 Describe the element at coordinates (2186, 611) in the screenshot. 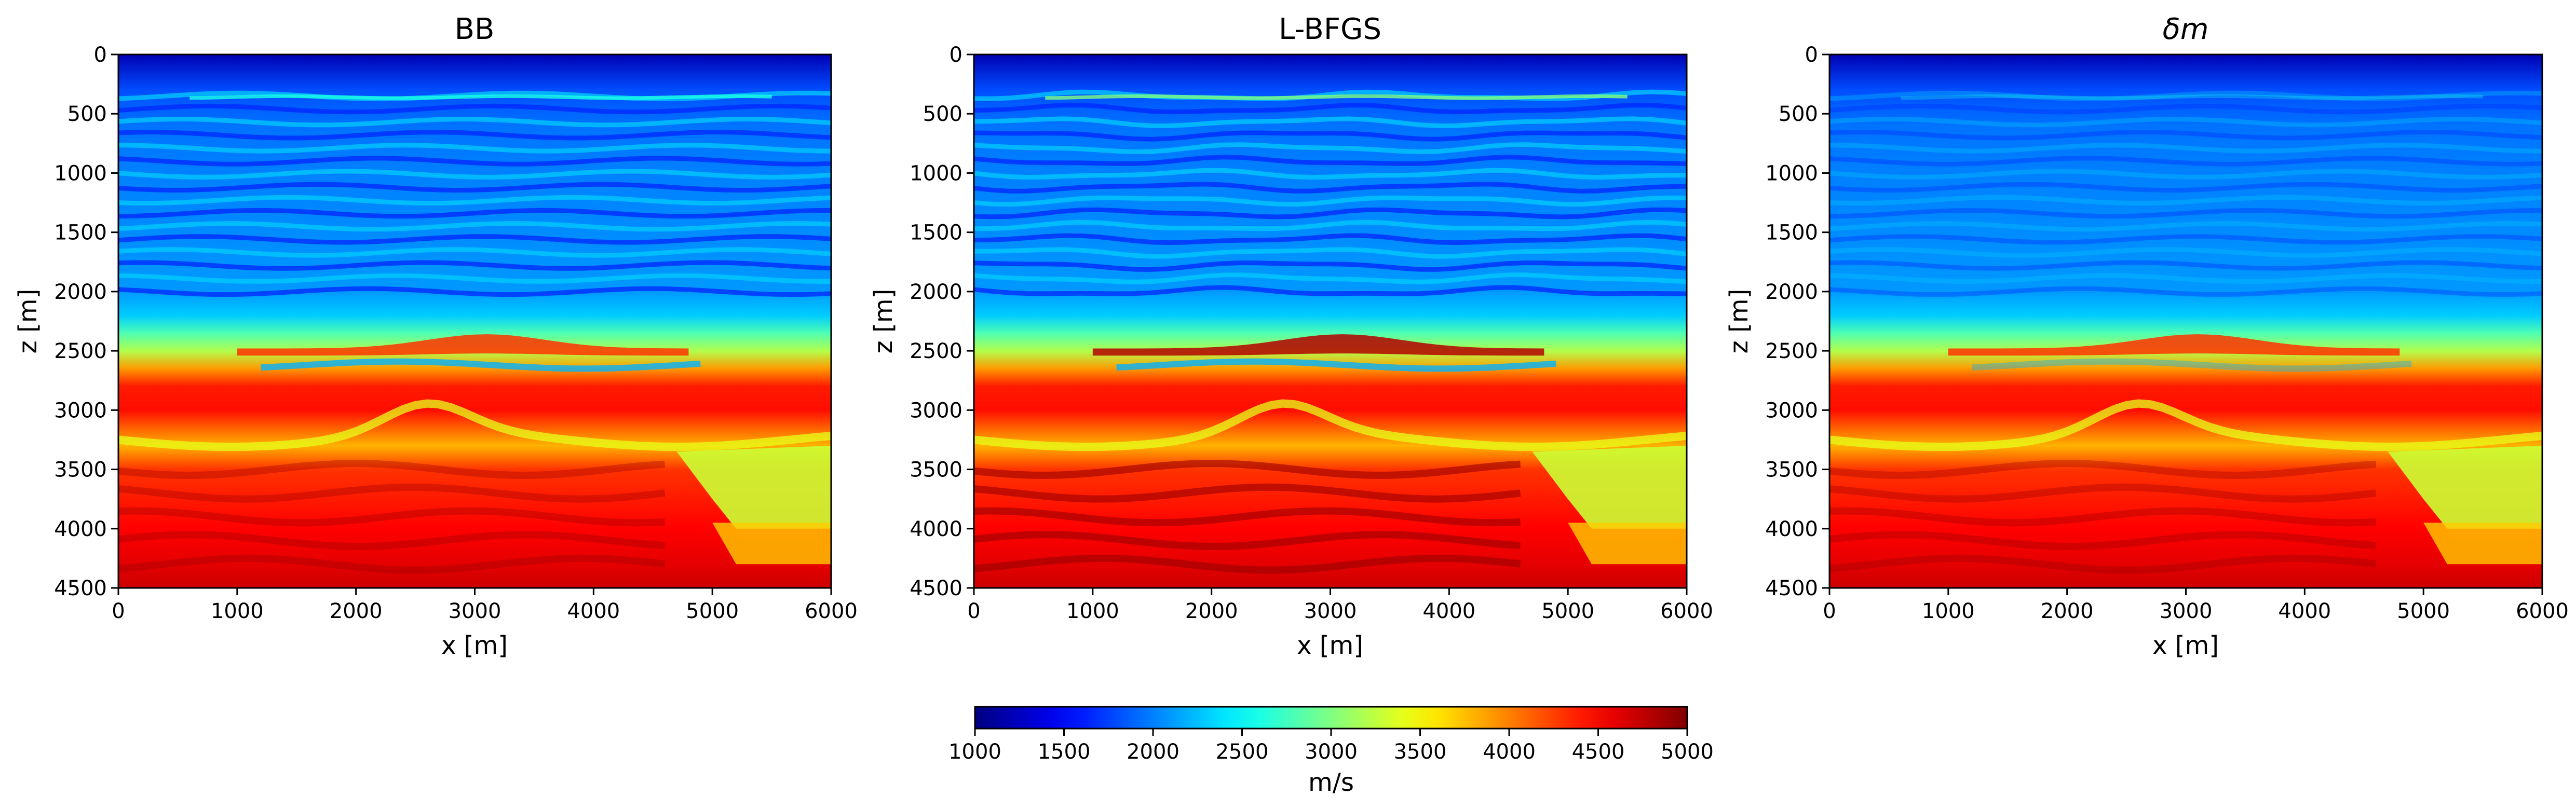

I see `x-tick-label: 3000` at that location.